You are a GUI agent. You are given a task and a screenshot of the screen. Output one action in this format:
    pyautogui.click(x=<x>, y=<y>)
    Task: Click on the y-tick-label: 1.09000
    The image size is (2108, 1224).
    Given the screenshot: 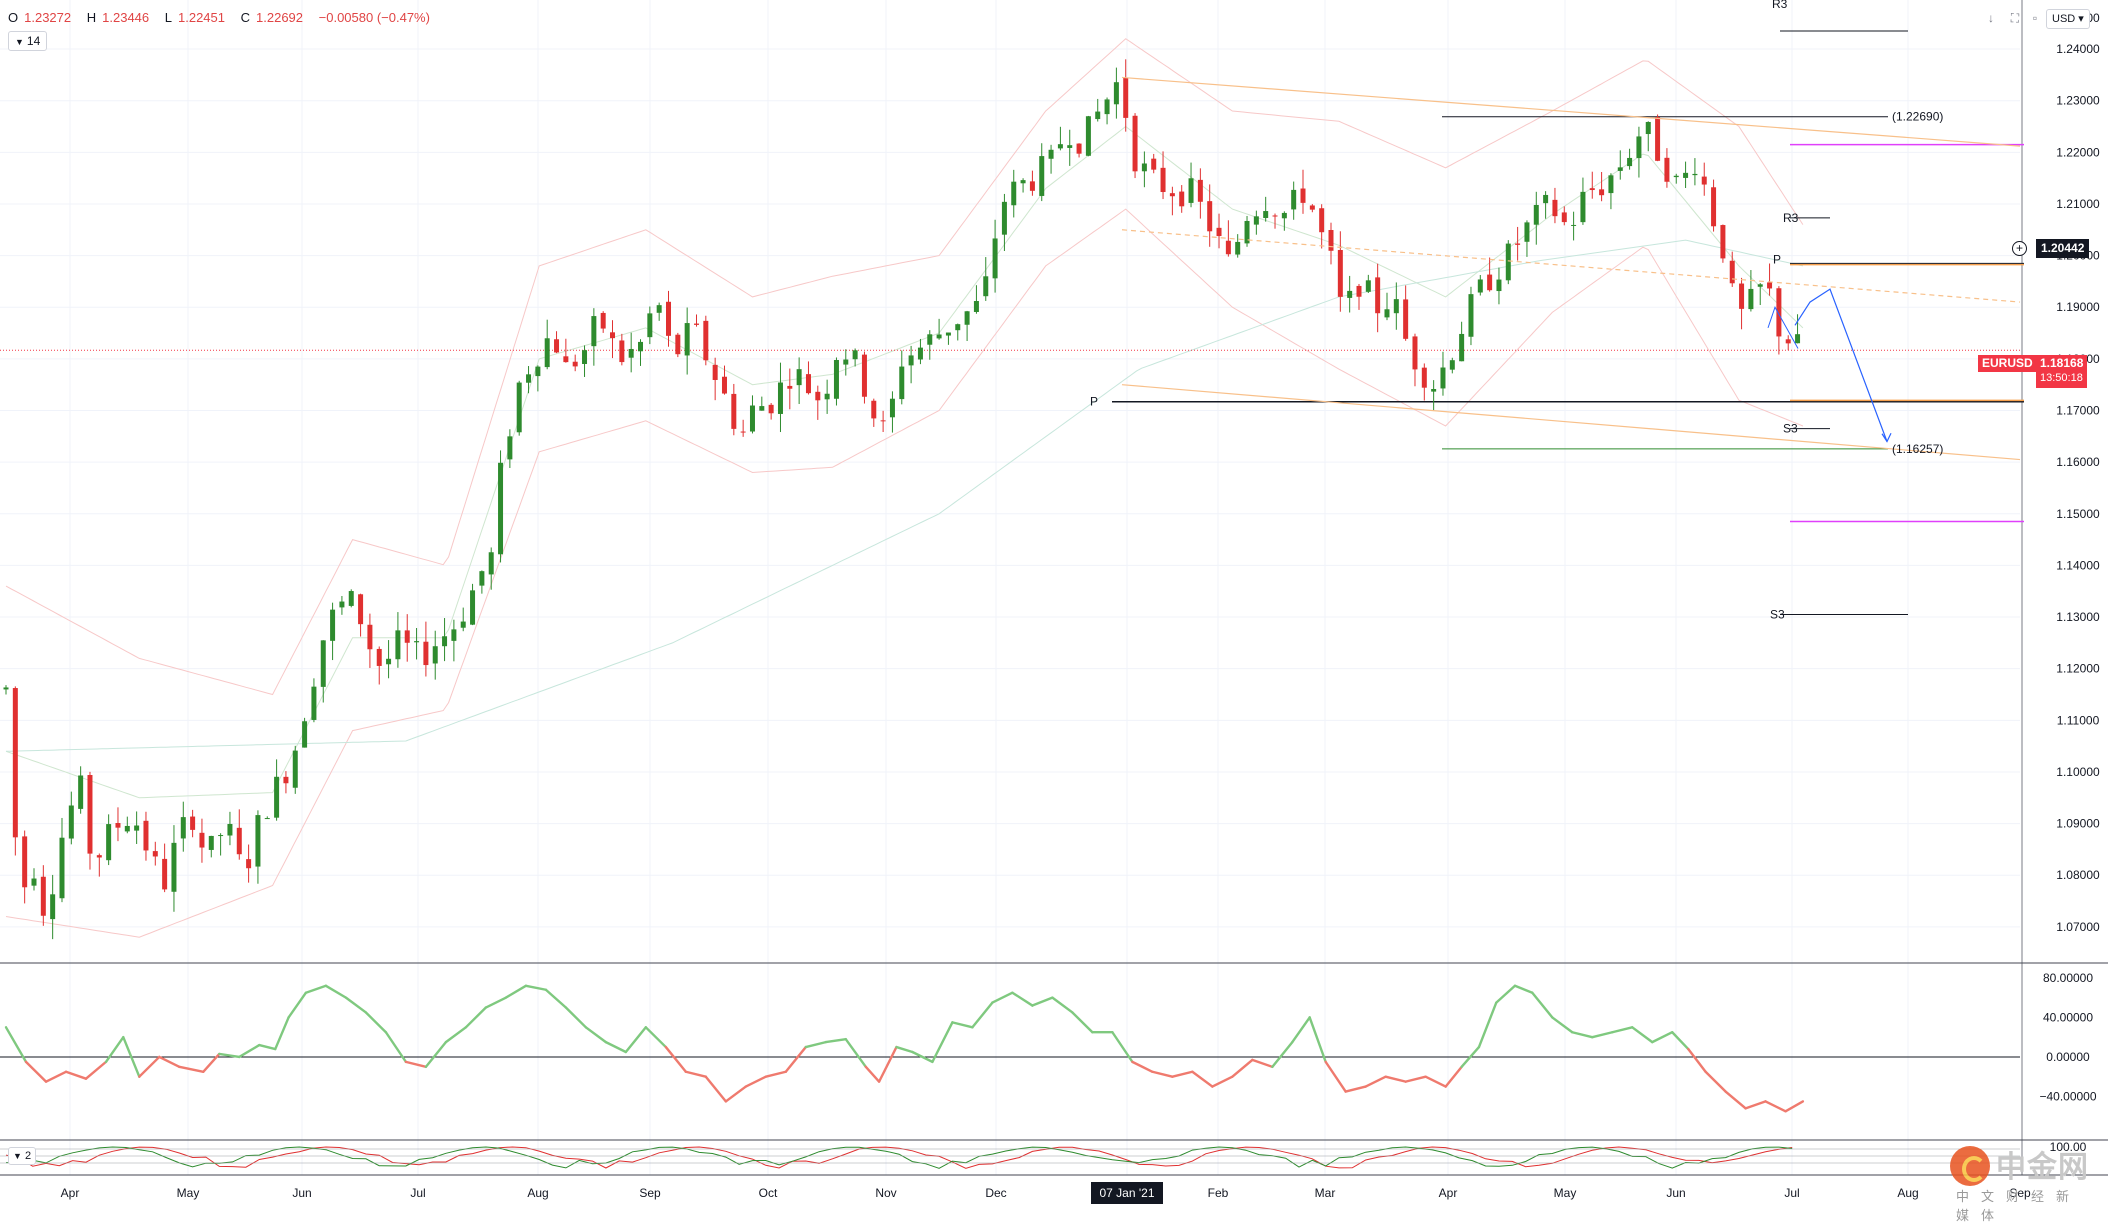 What is the action you would take?
    pyautogui.click(x=2078, y=824)
    